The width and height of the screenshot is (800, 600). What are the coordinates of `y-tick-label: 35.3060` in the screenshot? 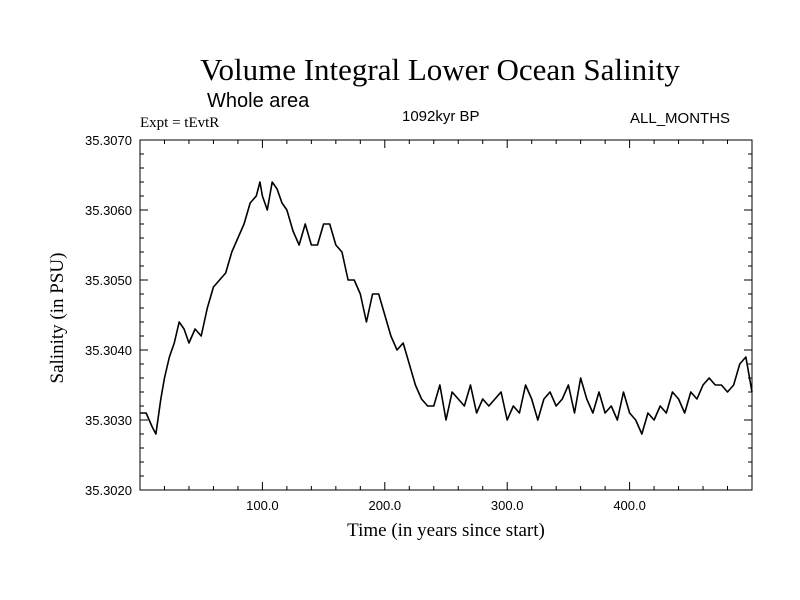 It's located at (108, 210).